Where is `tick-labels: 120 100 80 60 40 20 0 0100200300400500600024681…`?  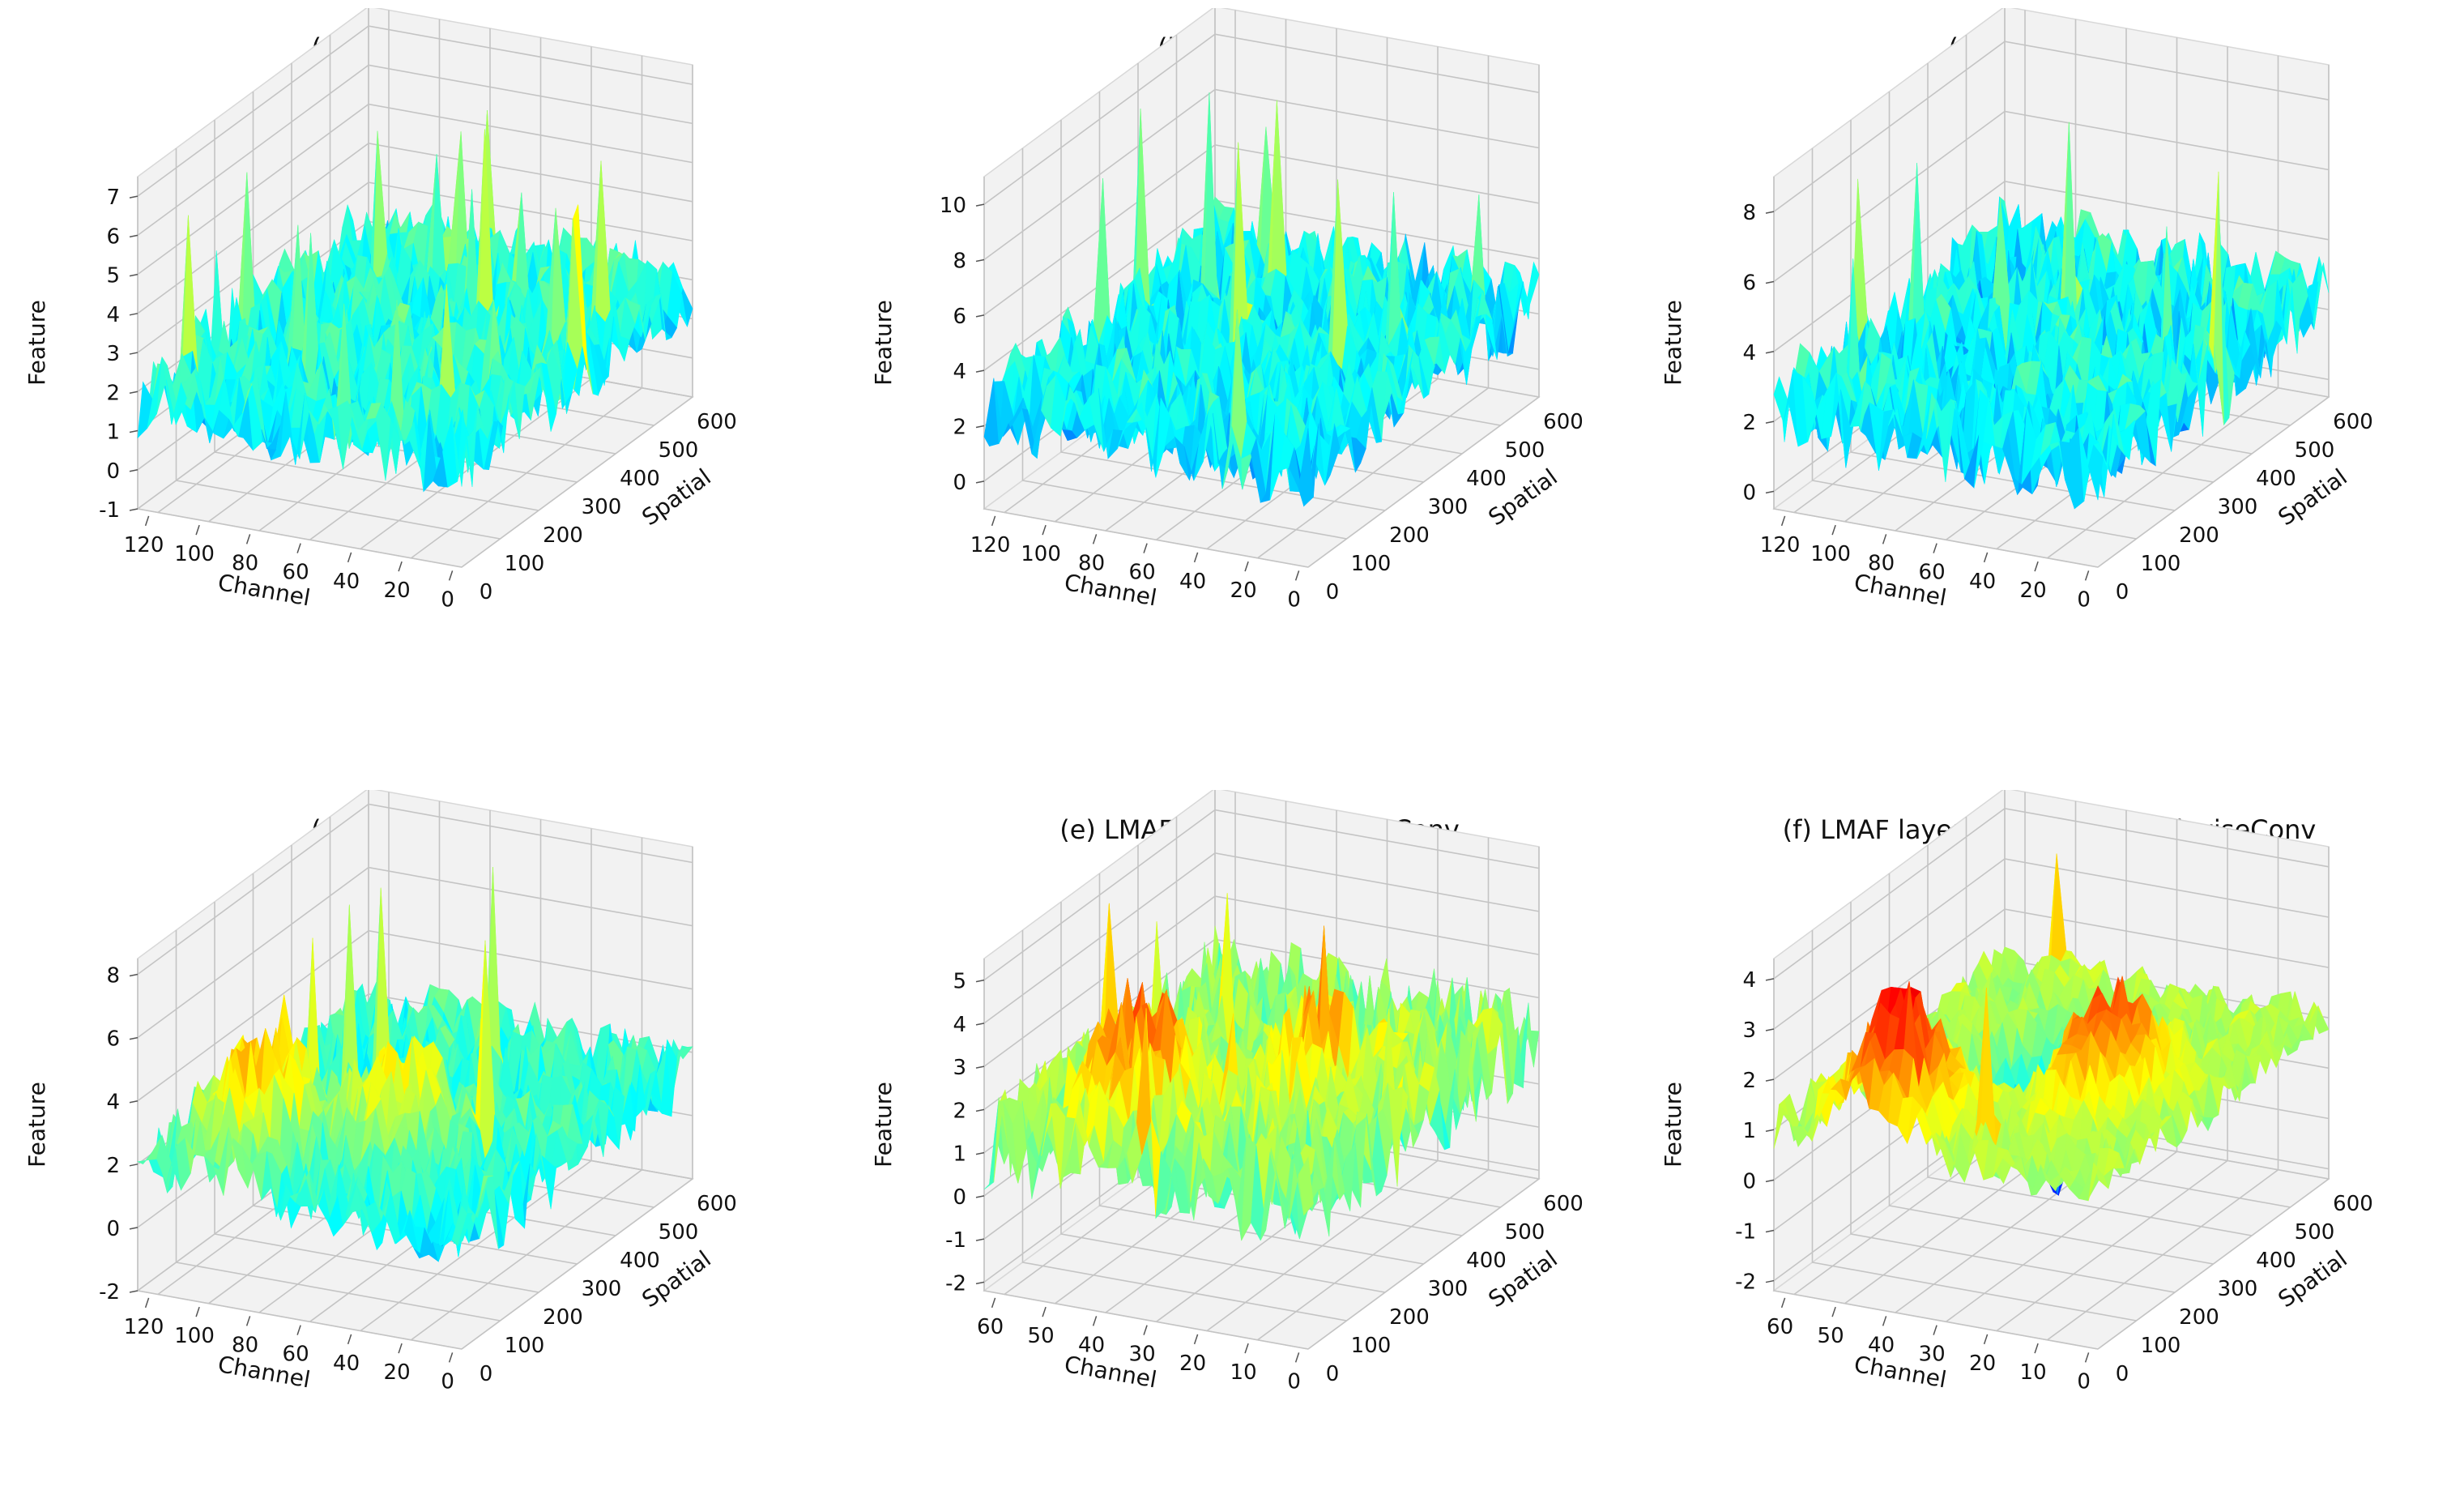 tick-labels: 120 100 80 60 40 20 0 0100200300400500600024681… is located at coordinates (1262, 403).